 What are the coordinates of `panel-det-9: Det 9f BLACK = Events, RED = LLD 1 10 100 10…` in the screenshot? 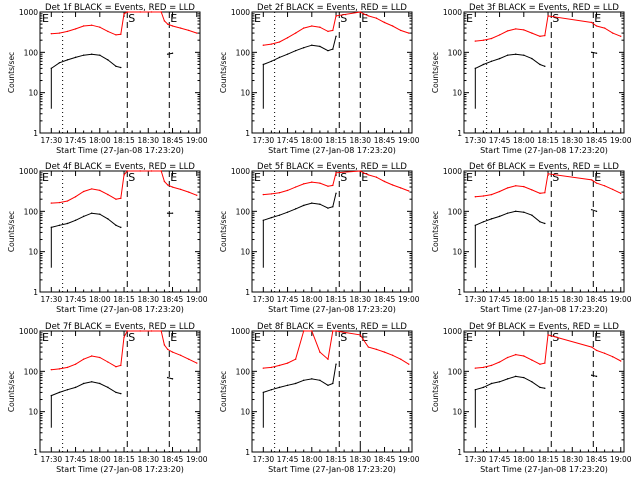 It's located at (531, 398).